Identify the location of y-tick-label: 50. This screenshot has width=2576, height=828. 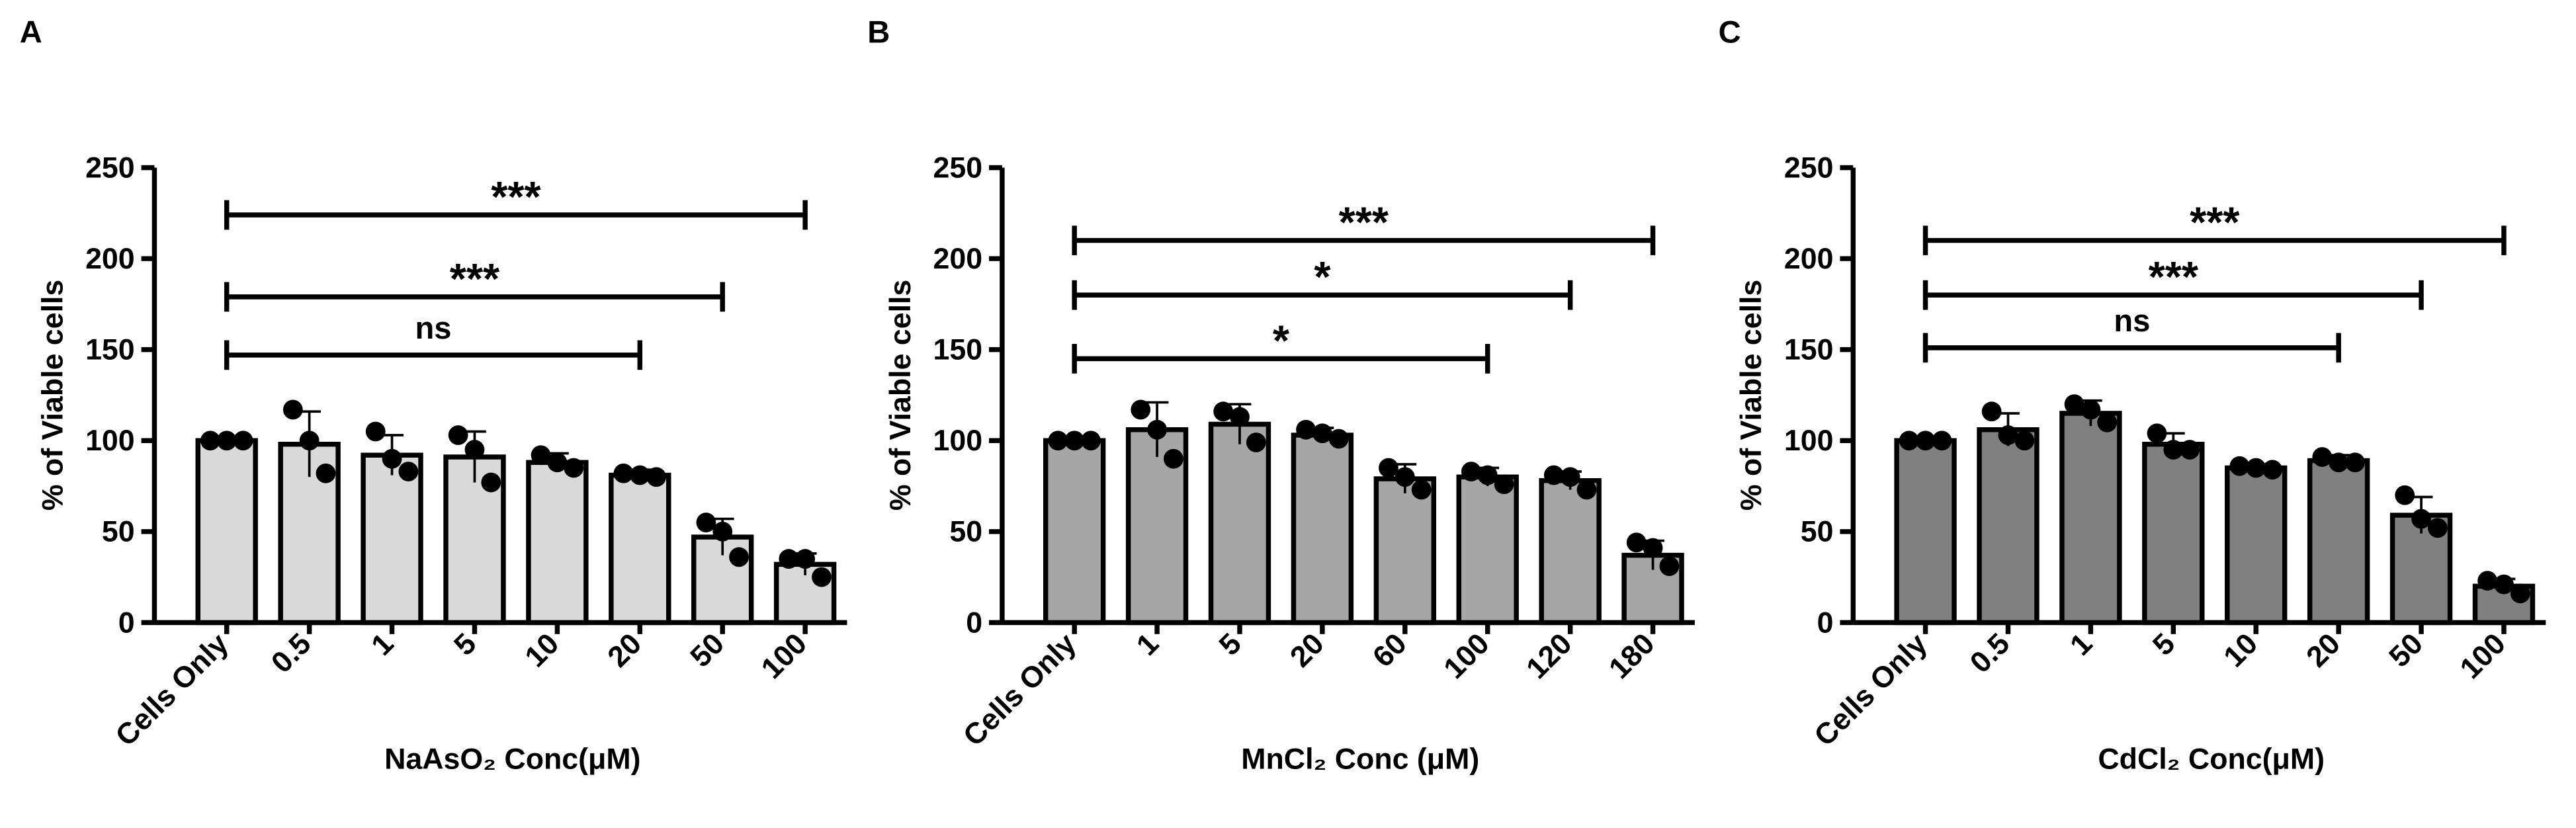
(118, 532).